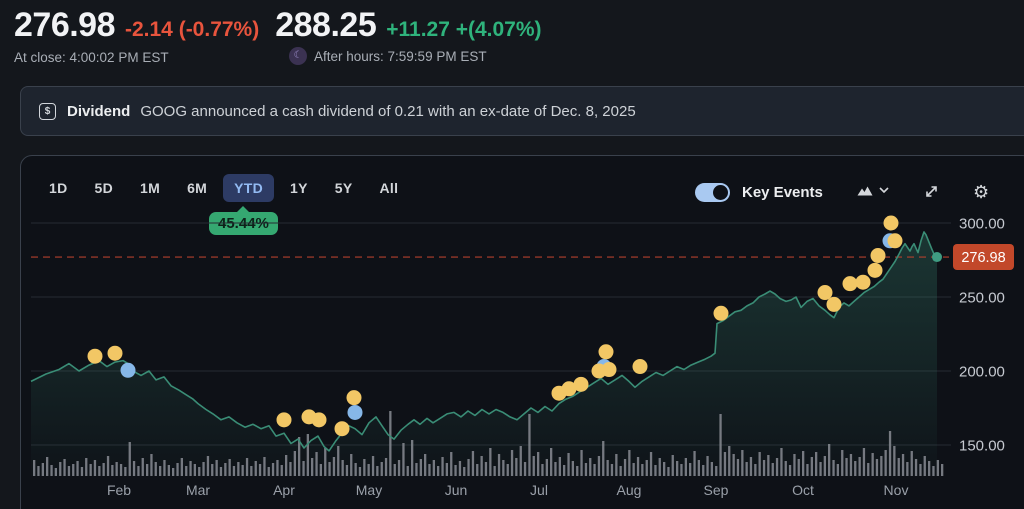 This screenshot has width=1024, height=509. I want to click on y-tick-label: 250.00, so click(982, 298).